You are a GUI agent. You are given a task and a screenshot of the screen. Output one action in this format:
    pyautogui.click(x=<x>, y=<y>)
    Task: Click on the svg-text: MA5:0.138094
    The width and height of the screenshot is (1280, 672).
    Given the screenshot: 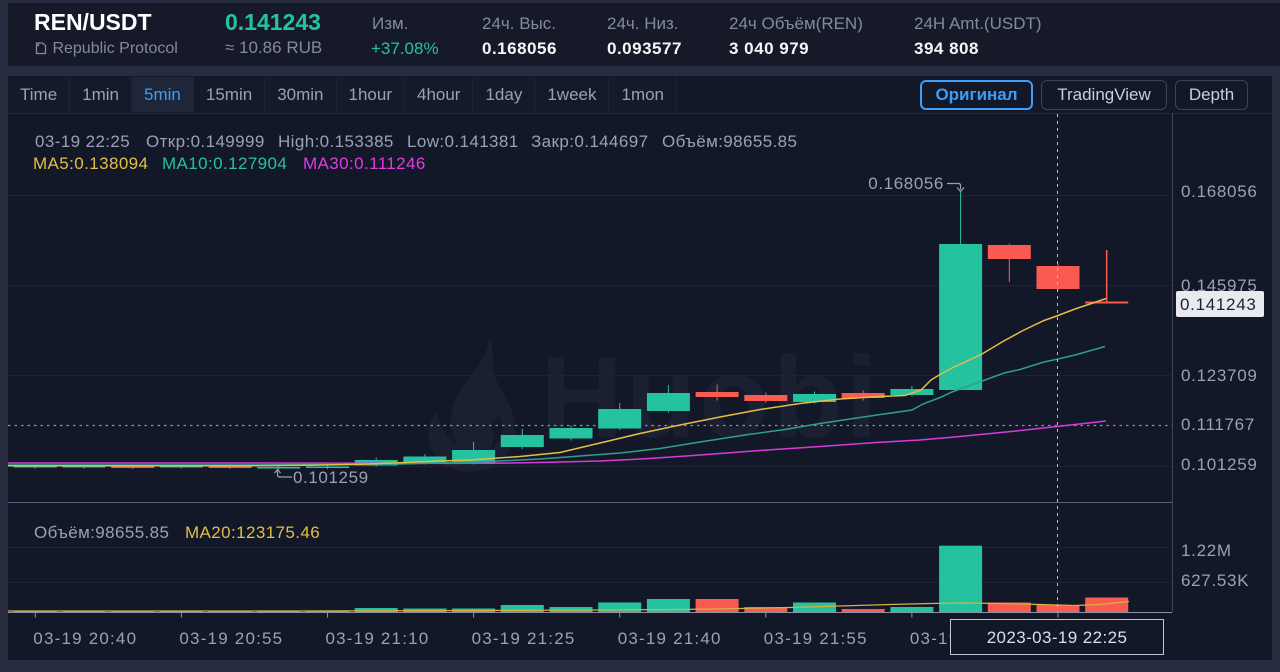 What is the action you would take?
    pyautogui.click(x=90, y=163)
    